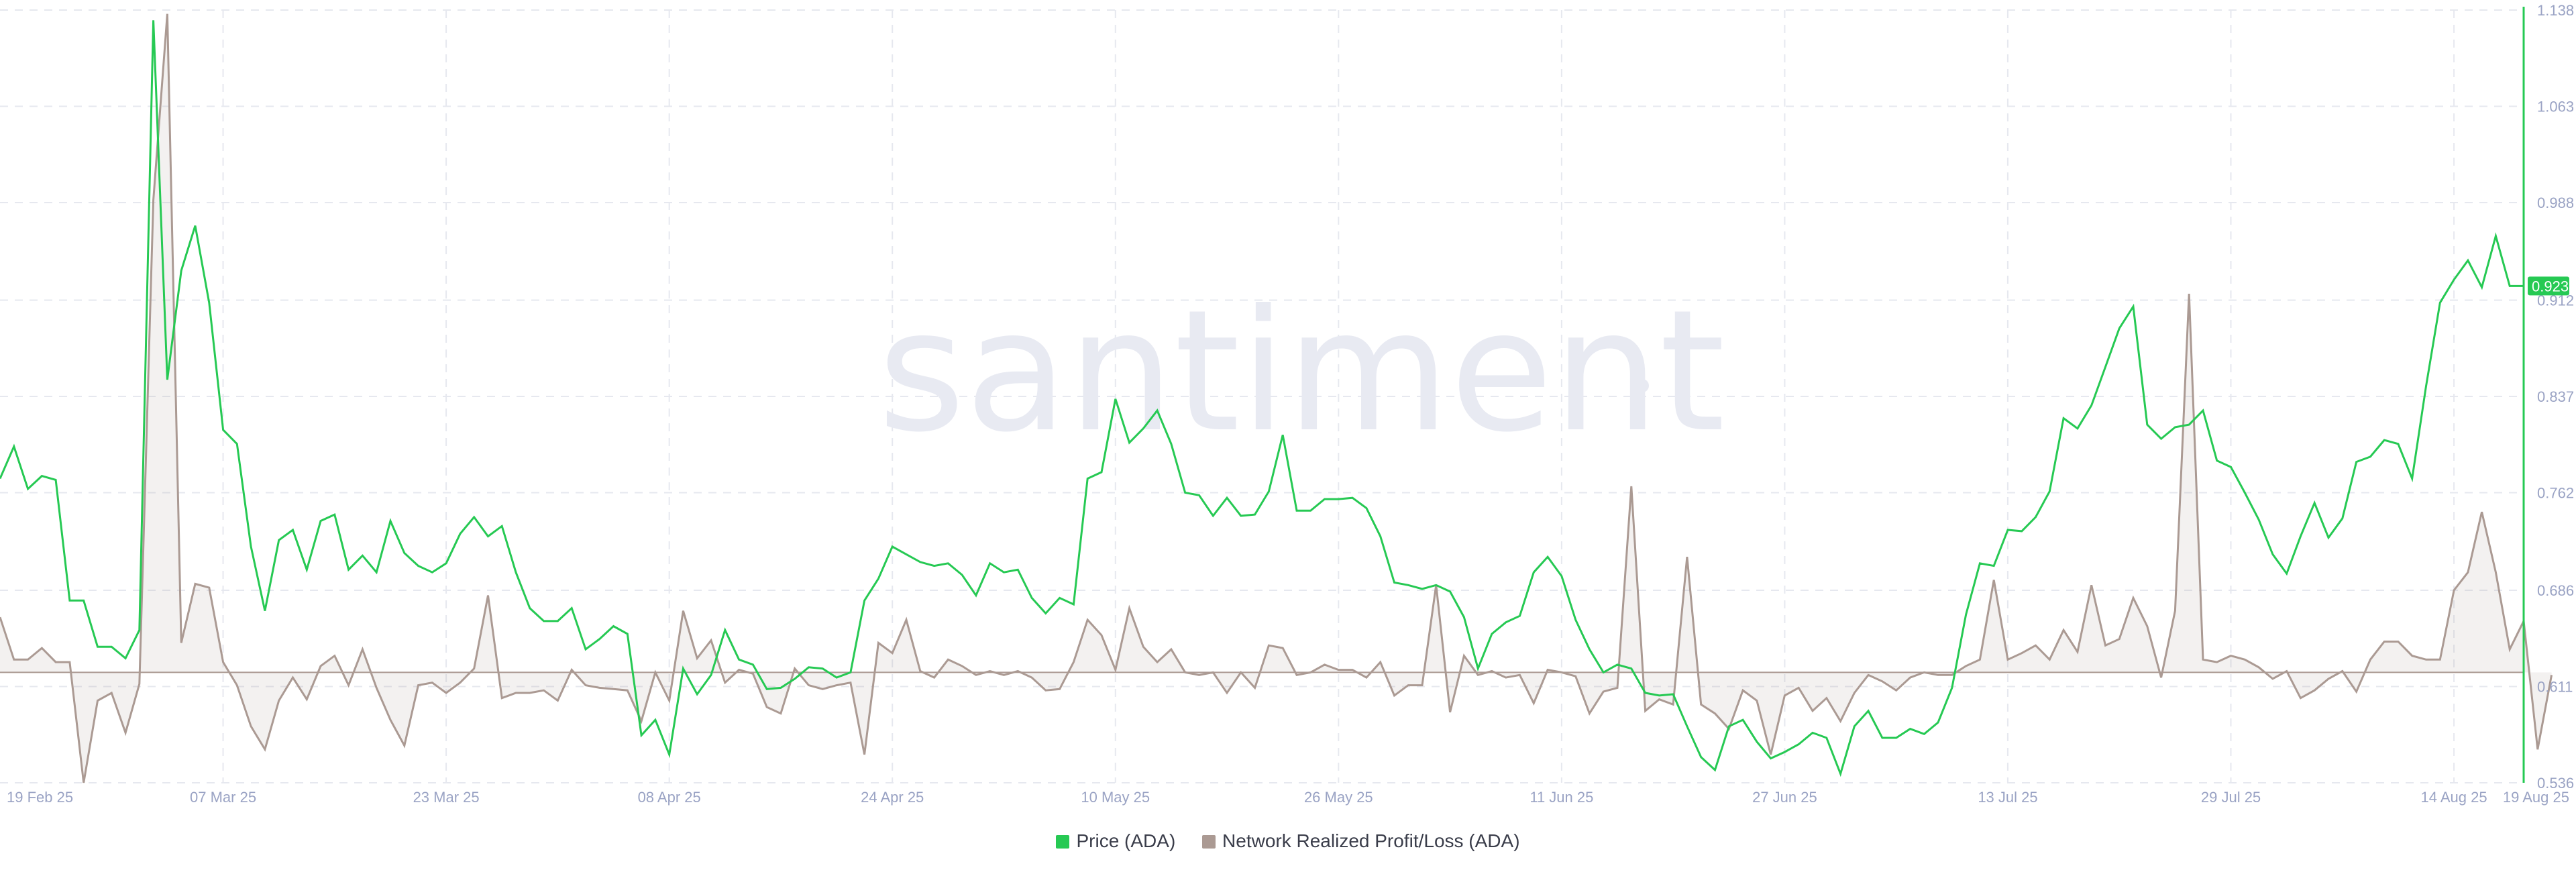 The width and height of the screenshot is (2576, 872). What do you see at coordinates (1115, 798) in the screenshot?
I see `x-tick-label: 10 May 25` at bounding box center [1115, 798].